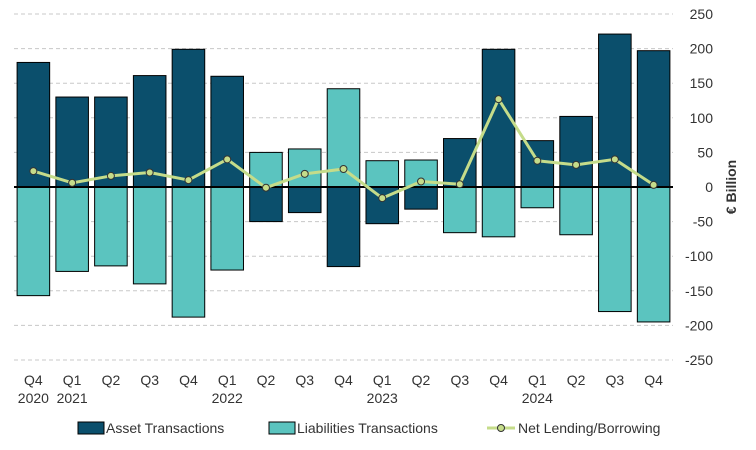  Describe the element at coordinates (227, 398) in the screenshot. I see `x-tick-year: 2022` at that location.